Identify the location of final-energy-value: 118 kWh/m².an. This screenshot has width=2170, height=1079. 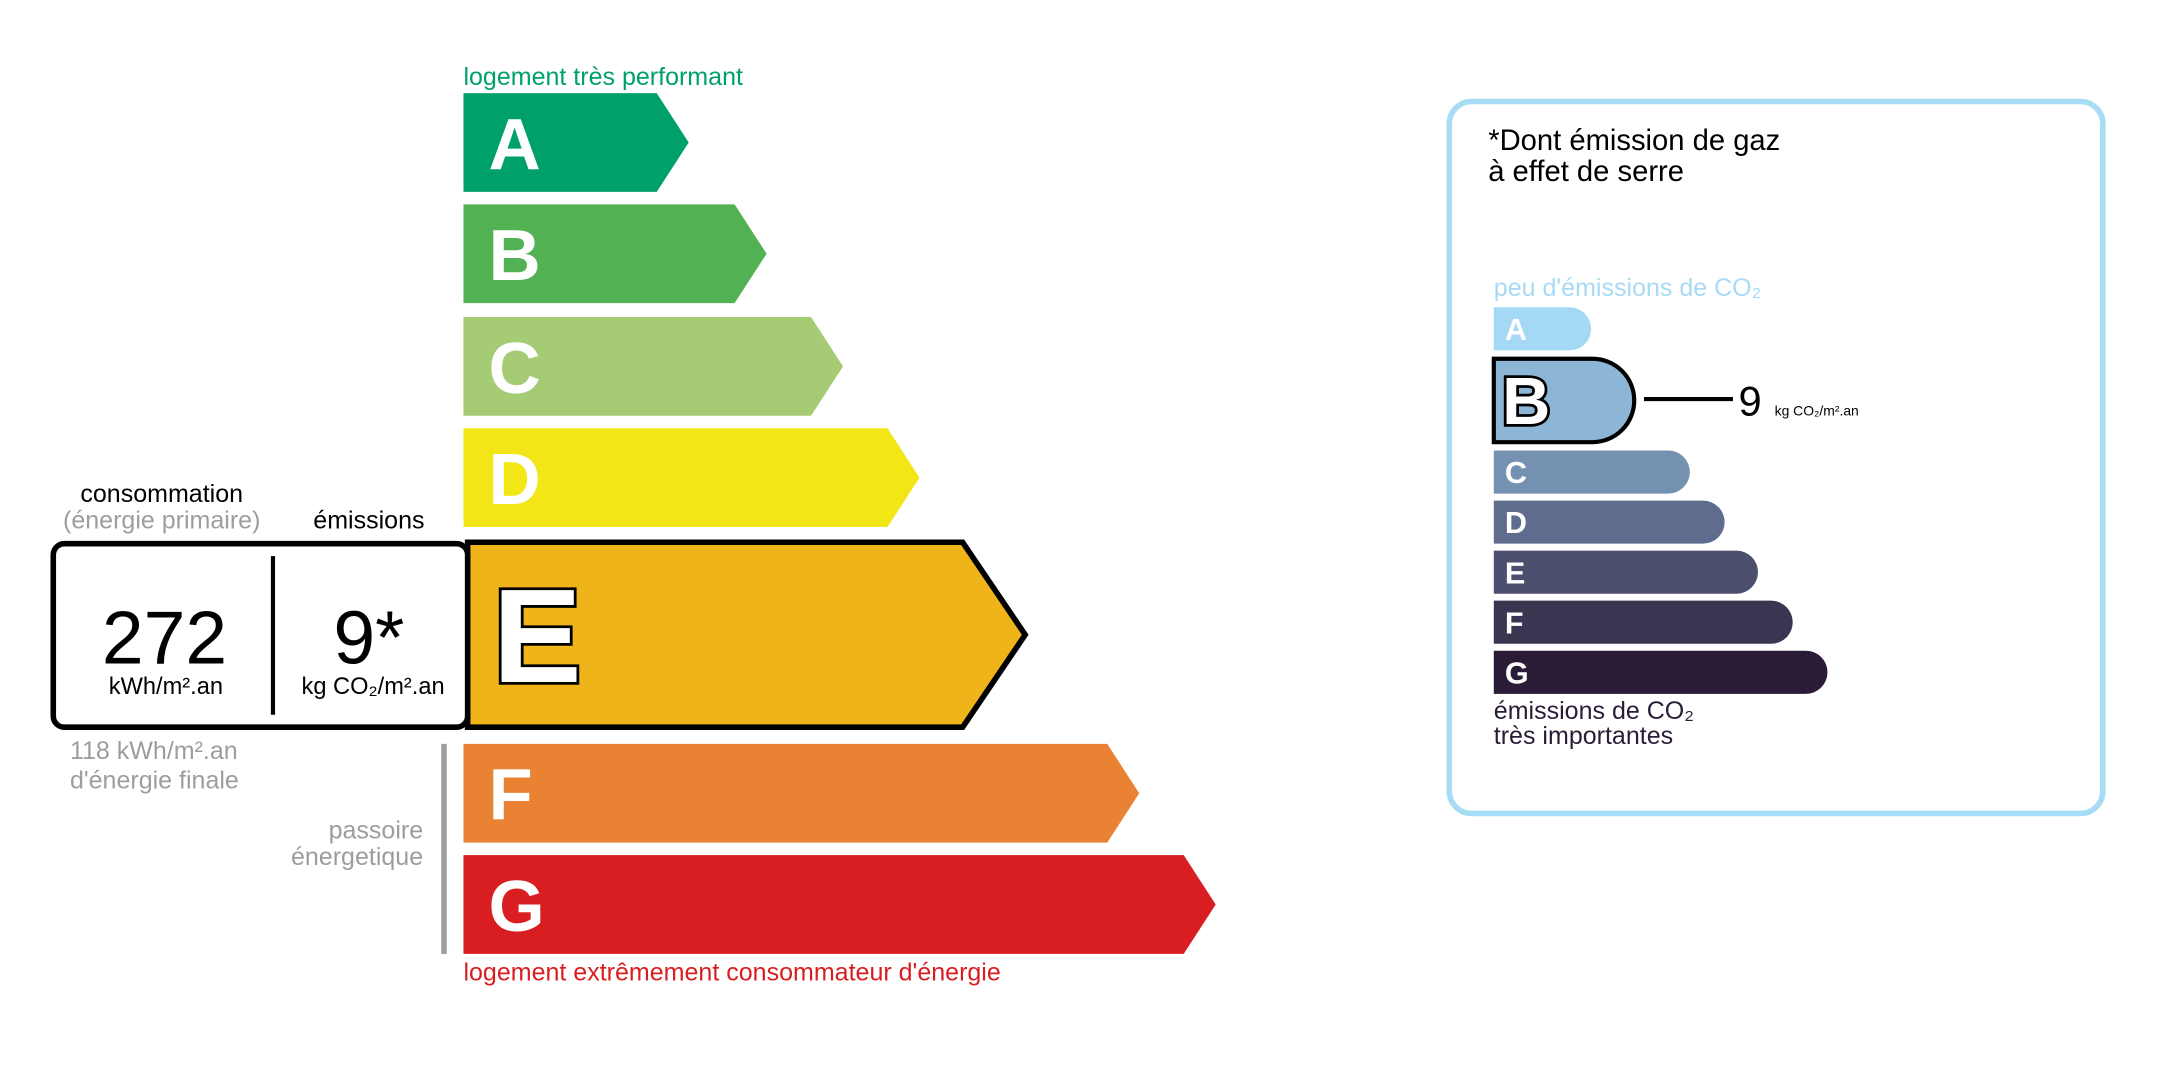
(154, 751).